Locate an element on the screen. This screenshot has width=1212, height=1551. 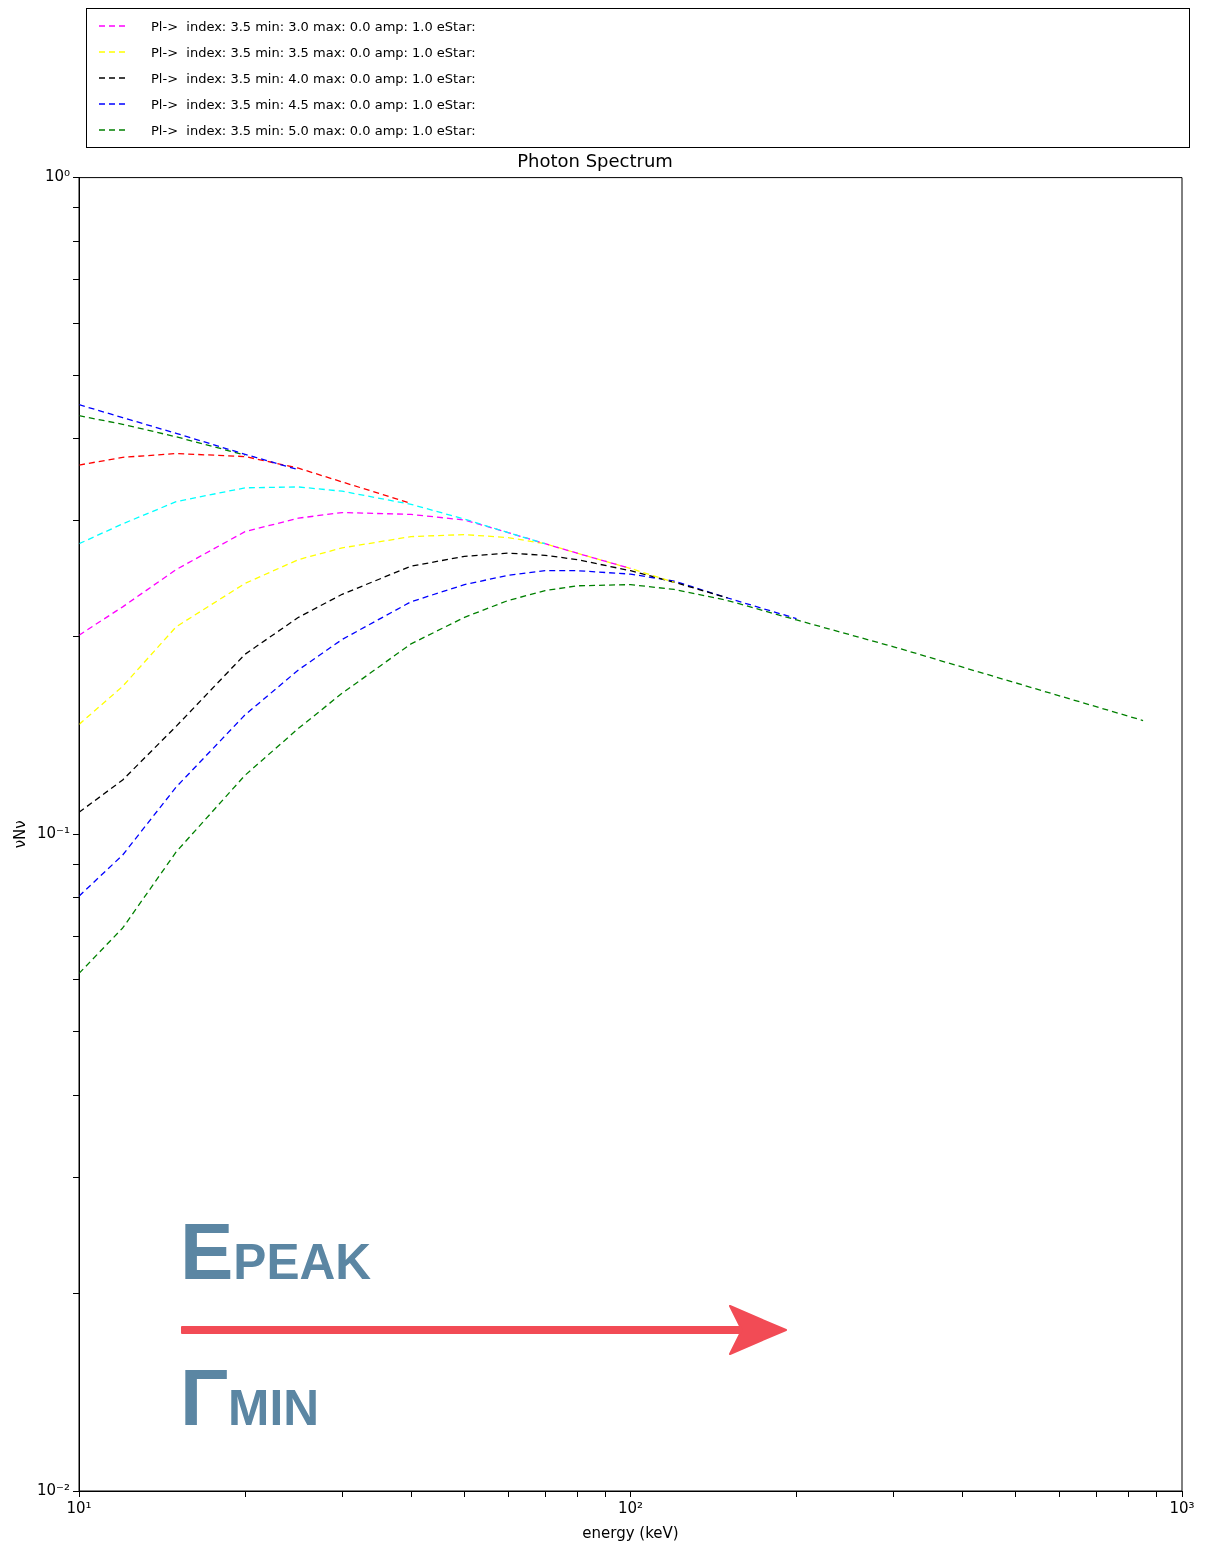
x-tick-label: 10² is located at coordinates (630, 1507).